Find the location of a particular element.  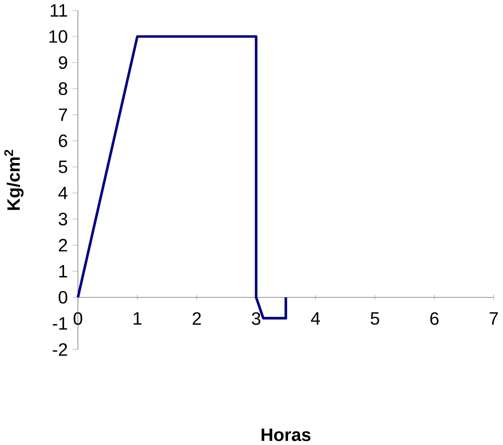

y-tick-label: 4 is located at coordinates (63, 192).